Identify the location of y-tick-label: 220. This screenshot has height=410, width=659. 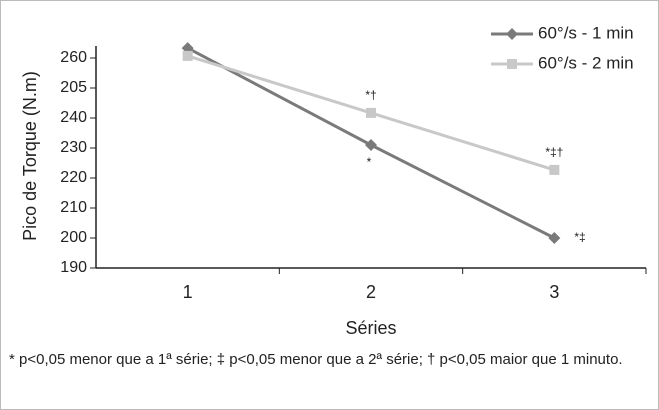
(73, 177).